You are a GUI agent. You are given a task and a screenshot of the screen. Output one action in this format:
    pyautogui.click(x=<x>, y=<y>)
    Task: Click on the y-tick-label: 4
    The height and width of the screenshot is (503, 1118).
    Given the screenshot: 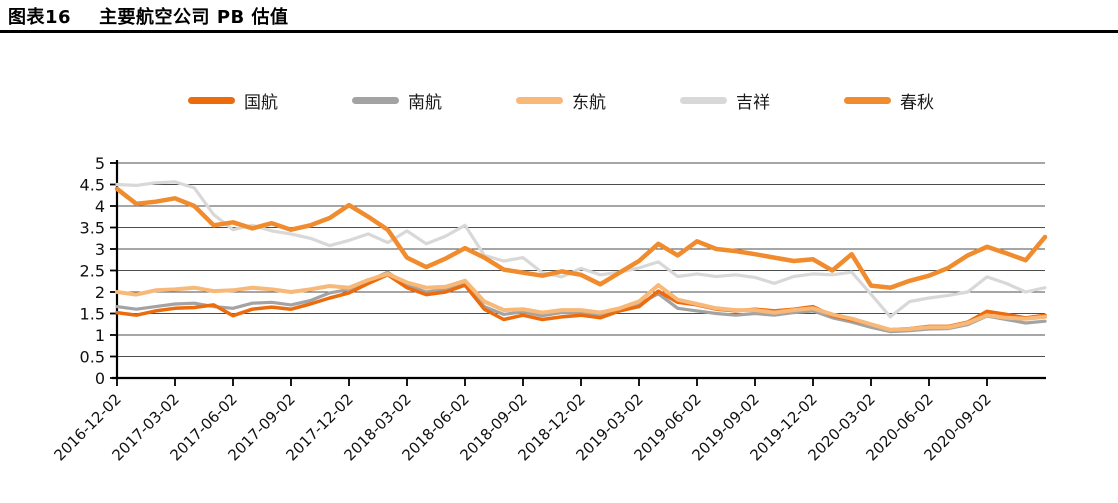 What is the action you would take?
    pyautogui.click(x=100, y=206)
    